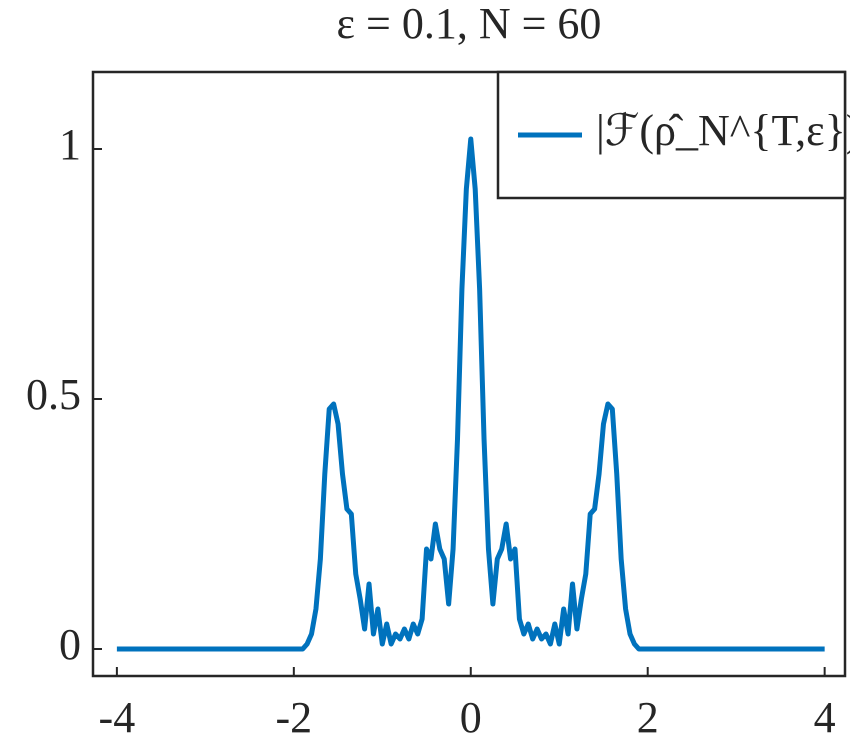 The height and width of the screenshot is (746, 850). I want to click on chart-title: ε = 0.1, N = 60, so click(469, 24).